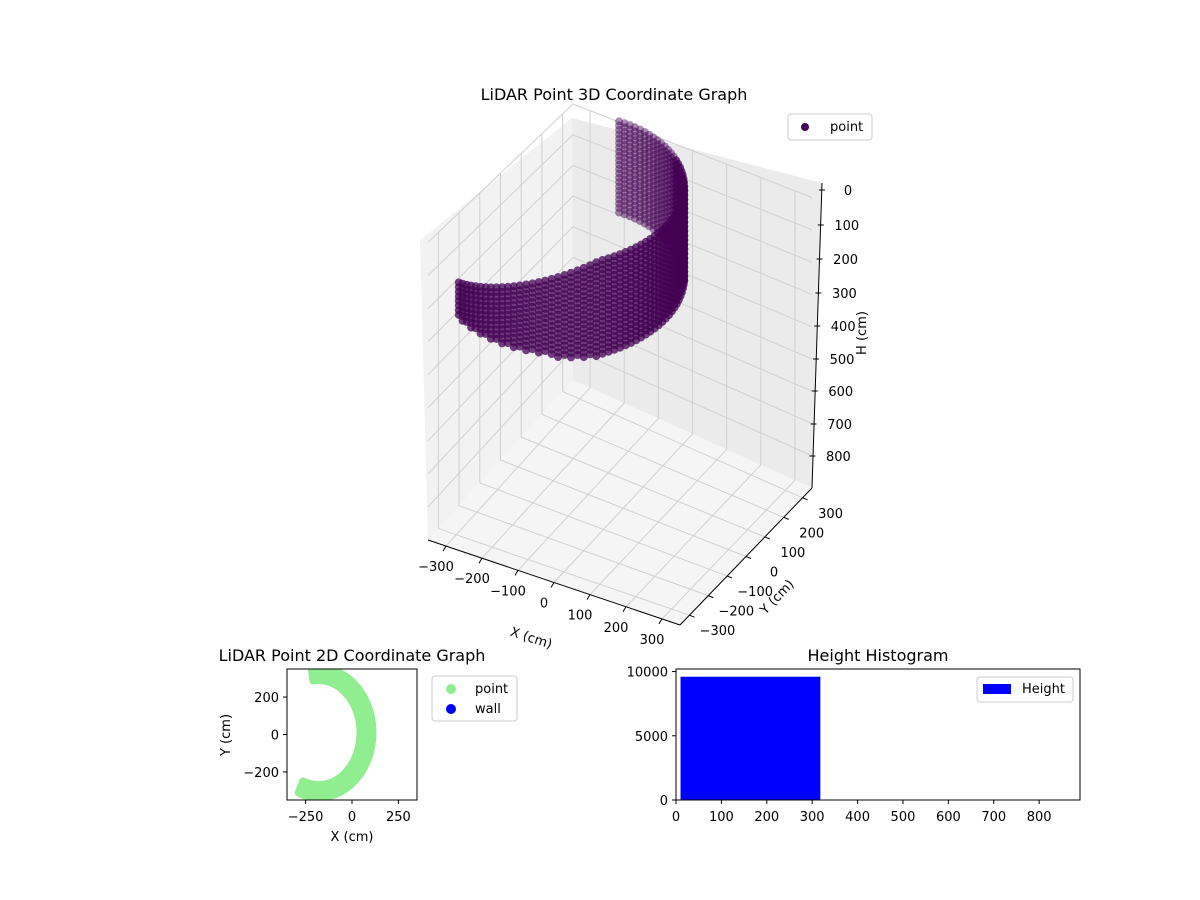 The width and height of the screenshot is (1200, 900). Describe the element at coordinates (878, 655) in the screenshot. I see `histogram-title: Height Histogram` at that location.